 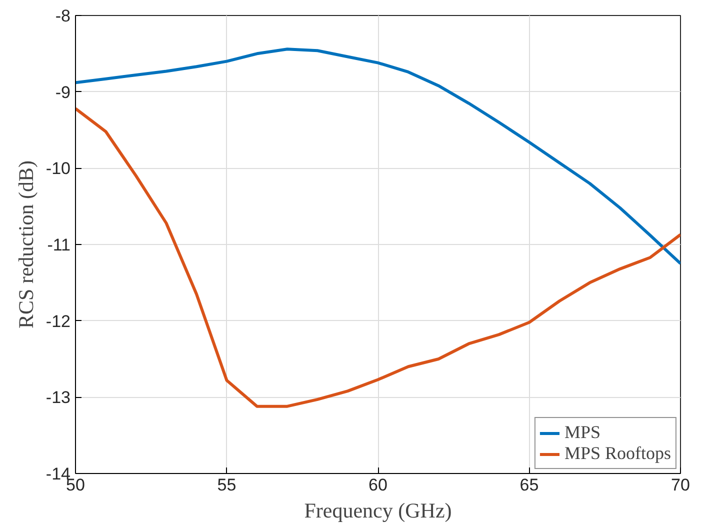 I want to click on legend-label: MPS, so click(x=582, y=432).